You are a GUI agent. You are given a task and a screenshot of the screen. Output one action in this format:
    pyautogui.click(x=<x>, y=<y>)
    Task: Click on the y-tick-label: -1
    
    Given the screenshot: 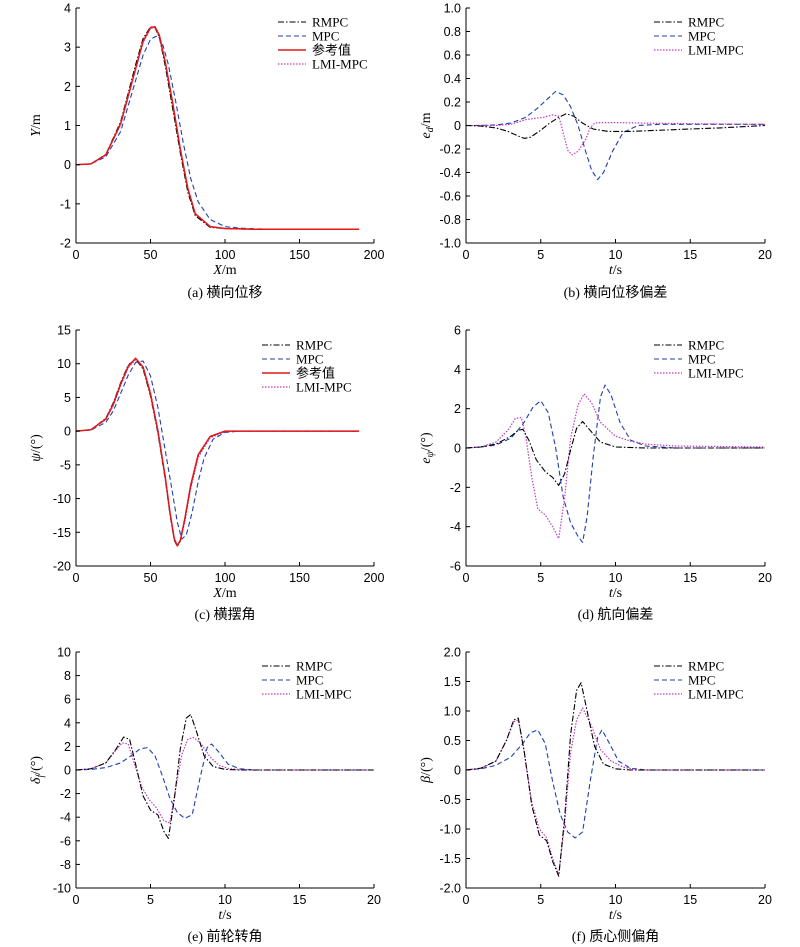 What is the action you would take?
    pyautogui.click(x=65, y=204)
    